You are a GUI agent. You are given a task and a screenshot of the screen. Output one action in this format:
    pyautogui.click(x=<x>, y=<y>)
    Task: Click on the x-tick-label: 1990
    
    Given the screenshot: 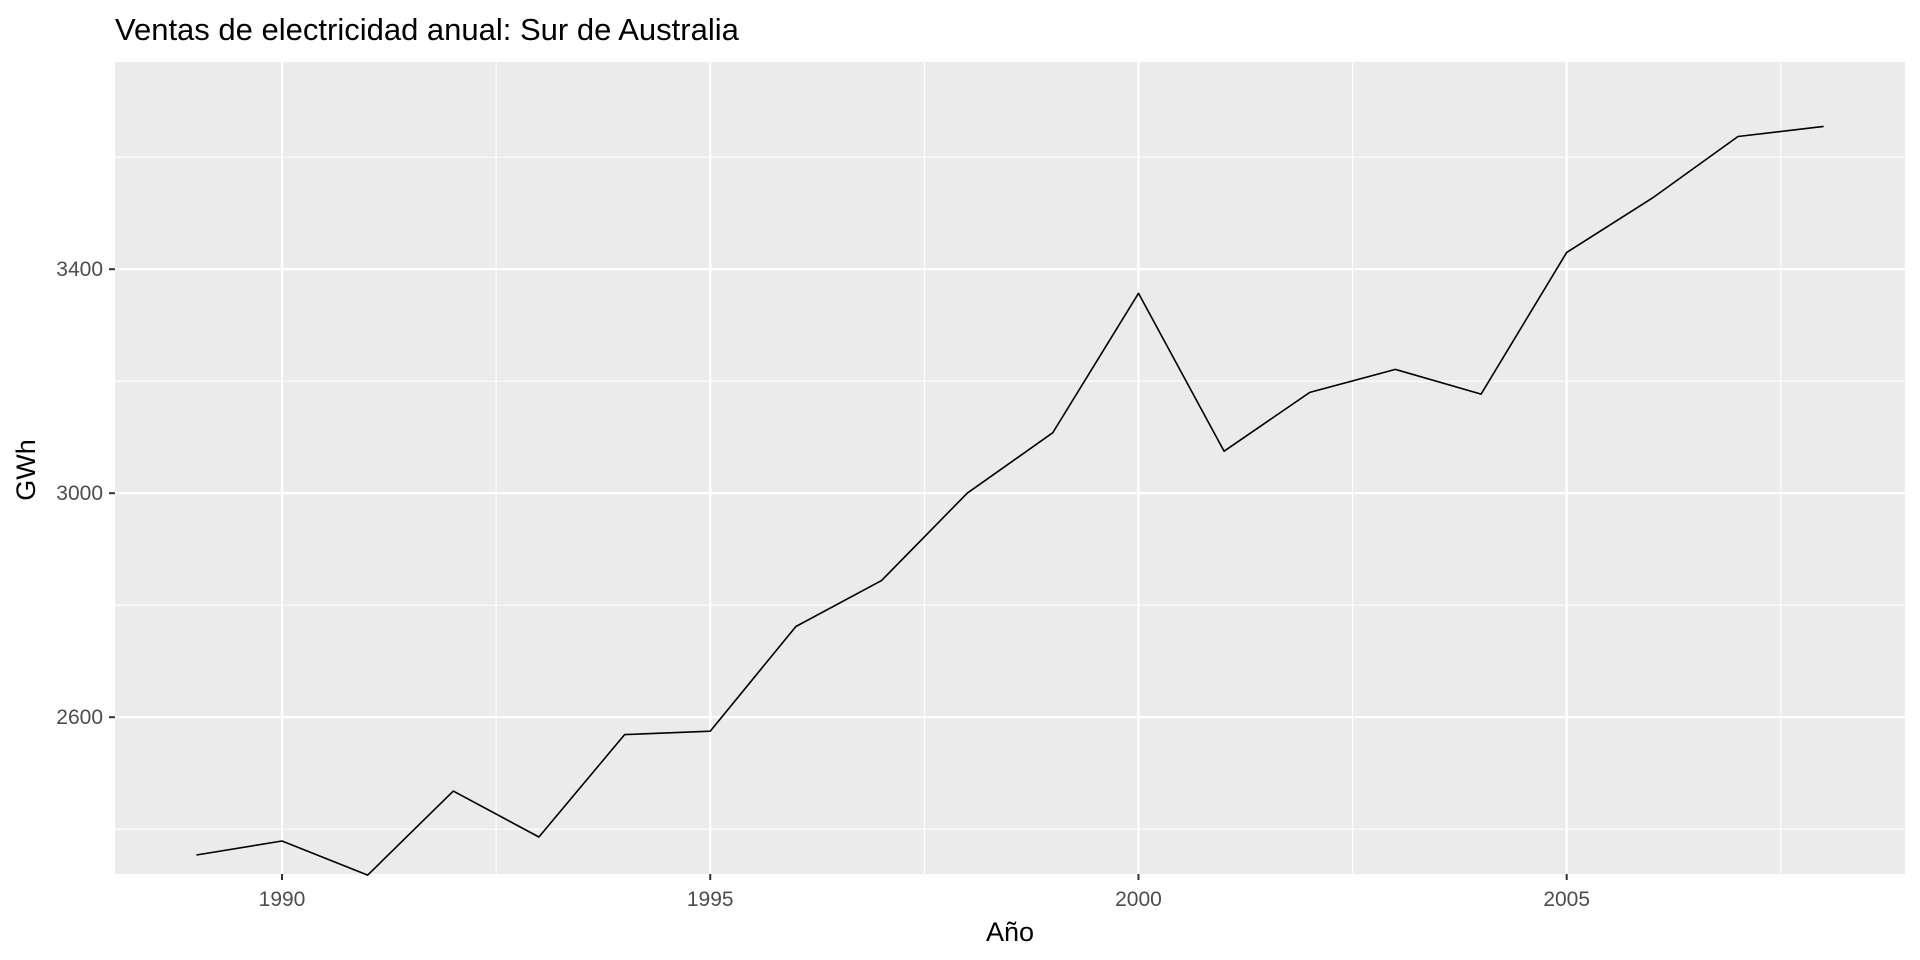 What is the action you would take?
    pyautogui.click(x=282, y=899)
    